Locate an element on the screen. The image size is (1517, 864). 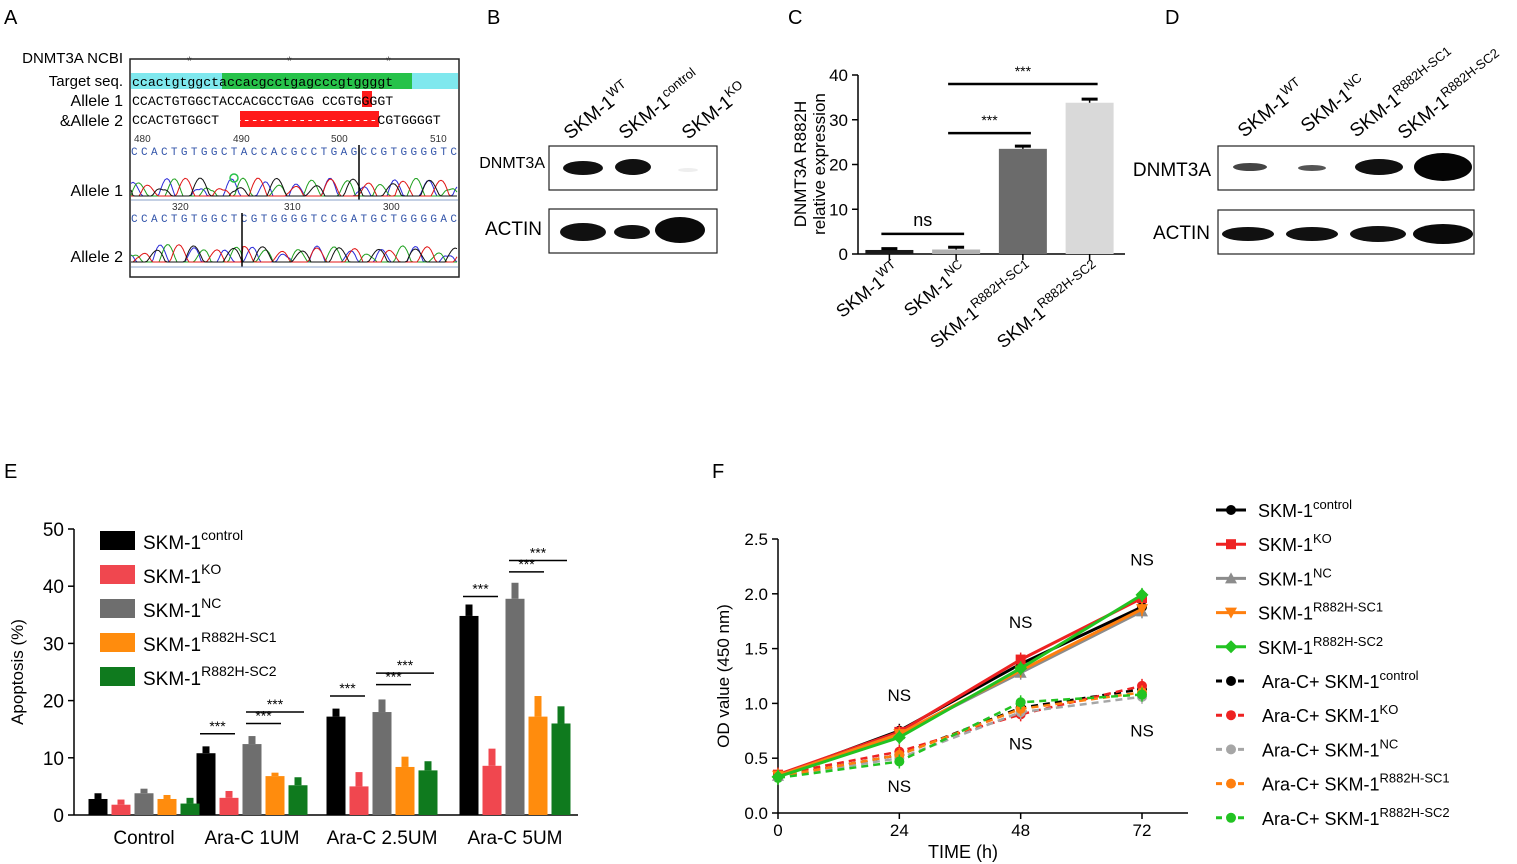
e-legend-label-sup: control is located at coordinates (222, 535).